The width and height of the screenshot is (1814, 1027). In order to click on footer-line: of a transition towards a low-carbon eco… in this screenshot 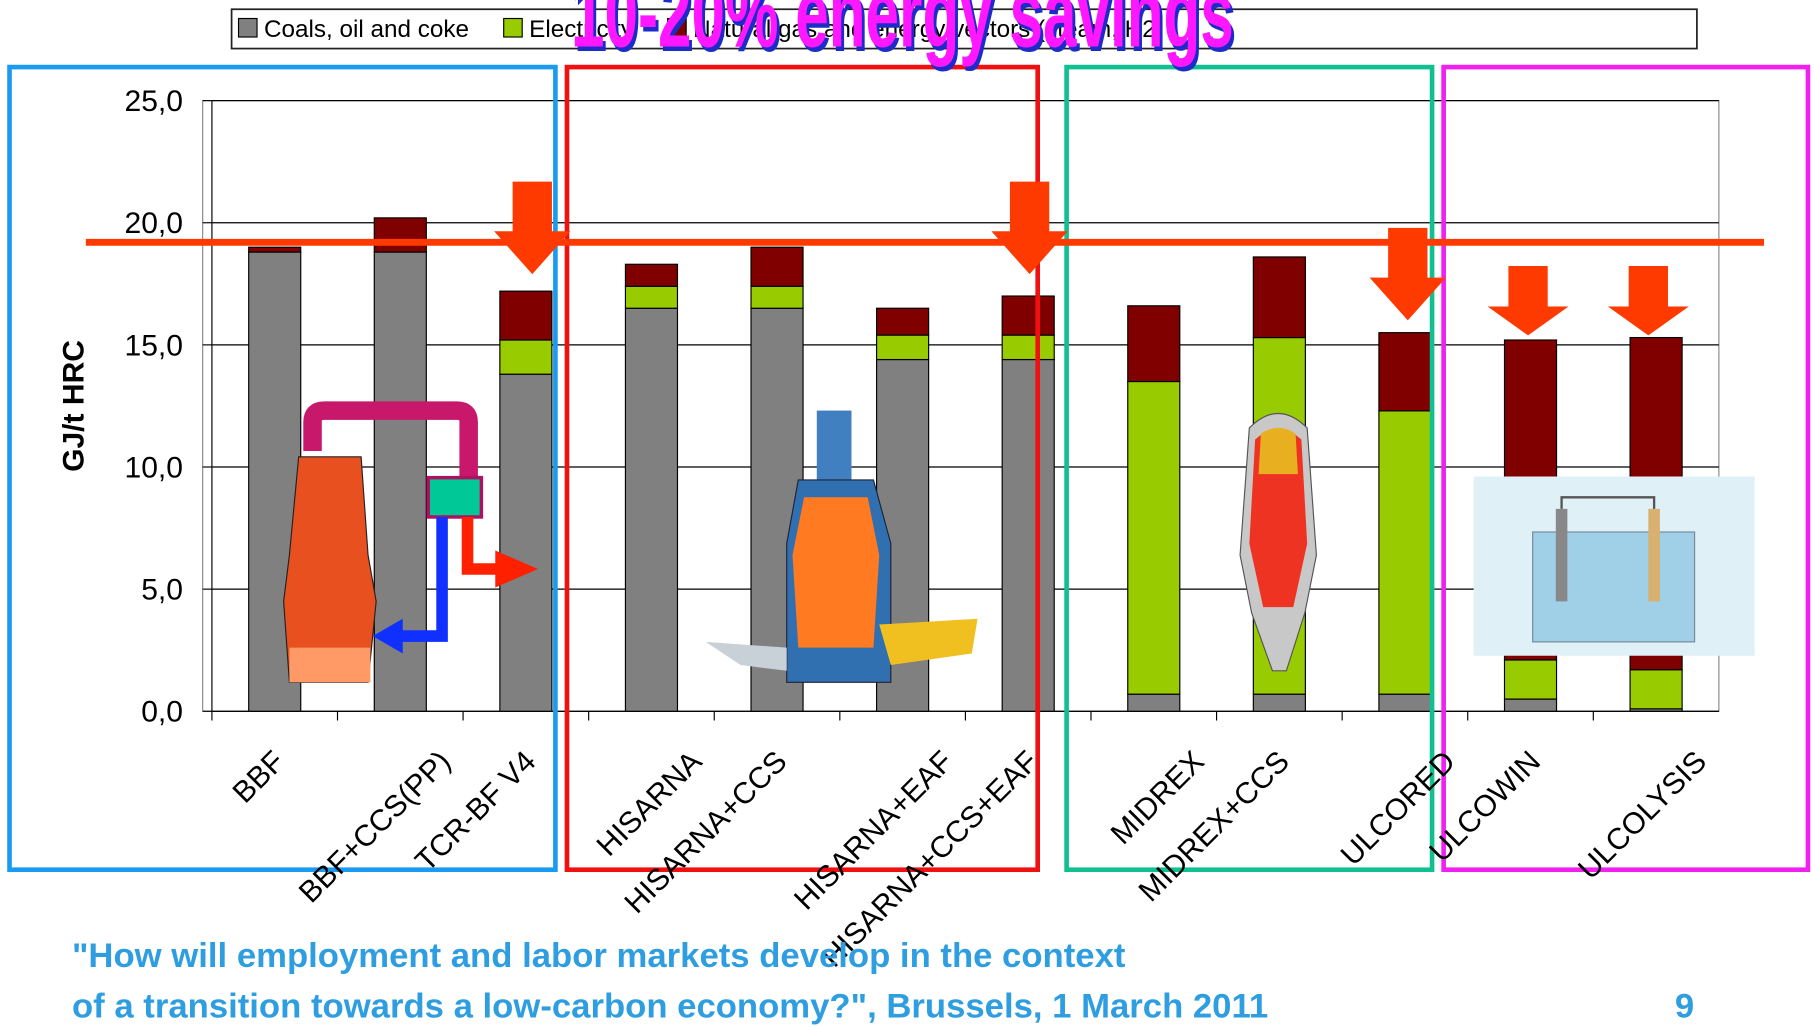, I will do `click(670, 1007)`.